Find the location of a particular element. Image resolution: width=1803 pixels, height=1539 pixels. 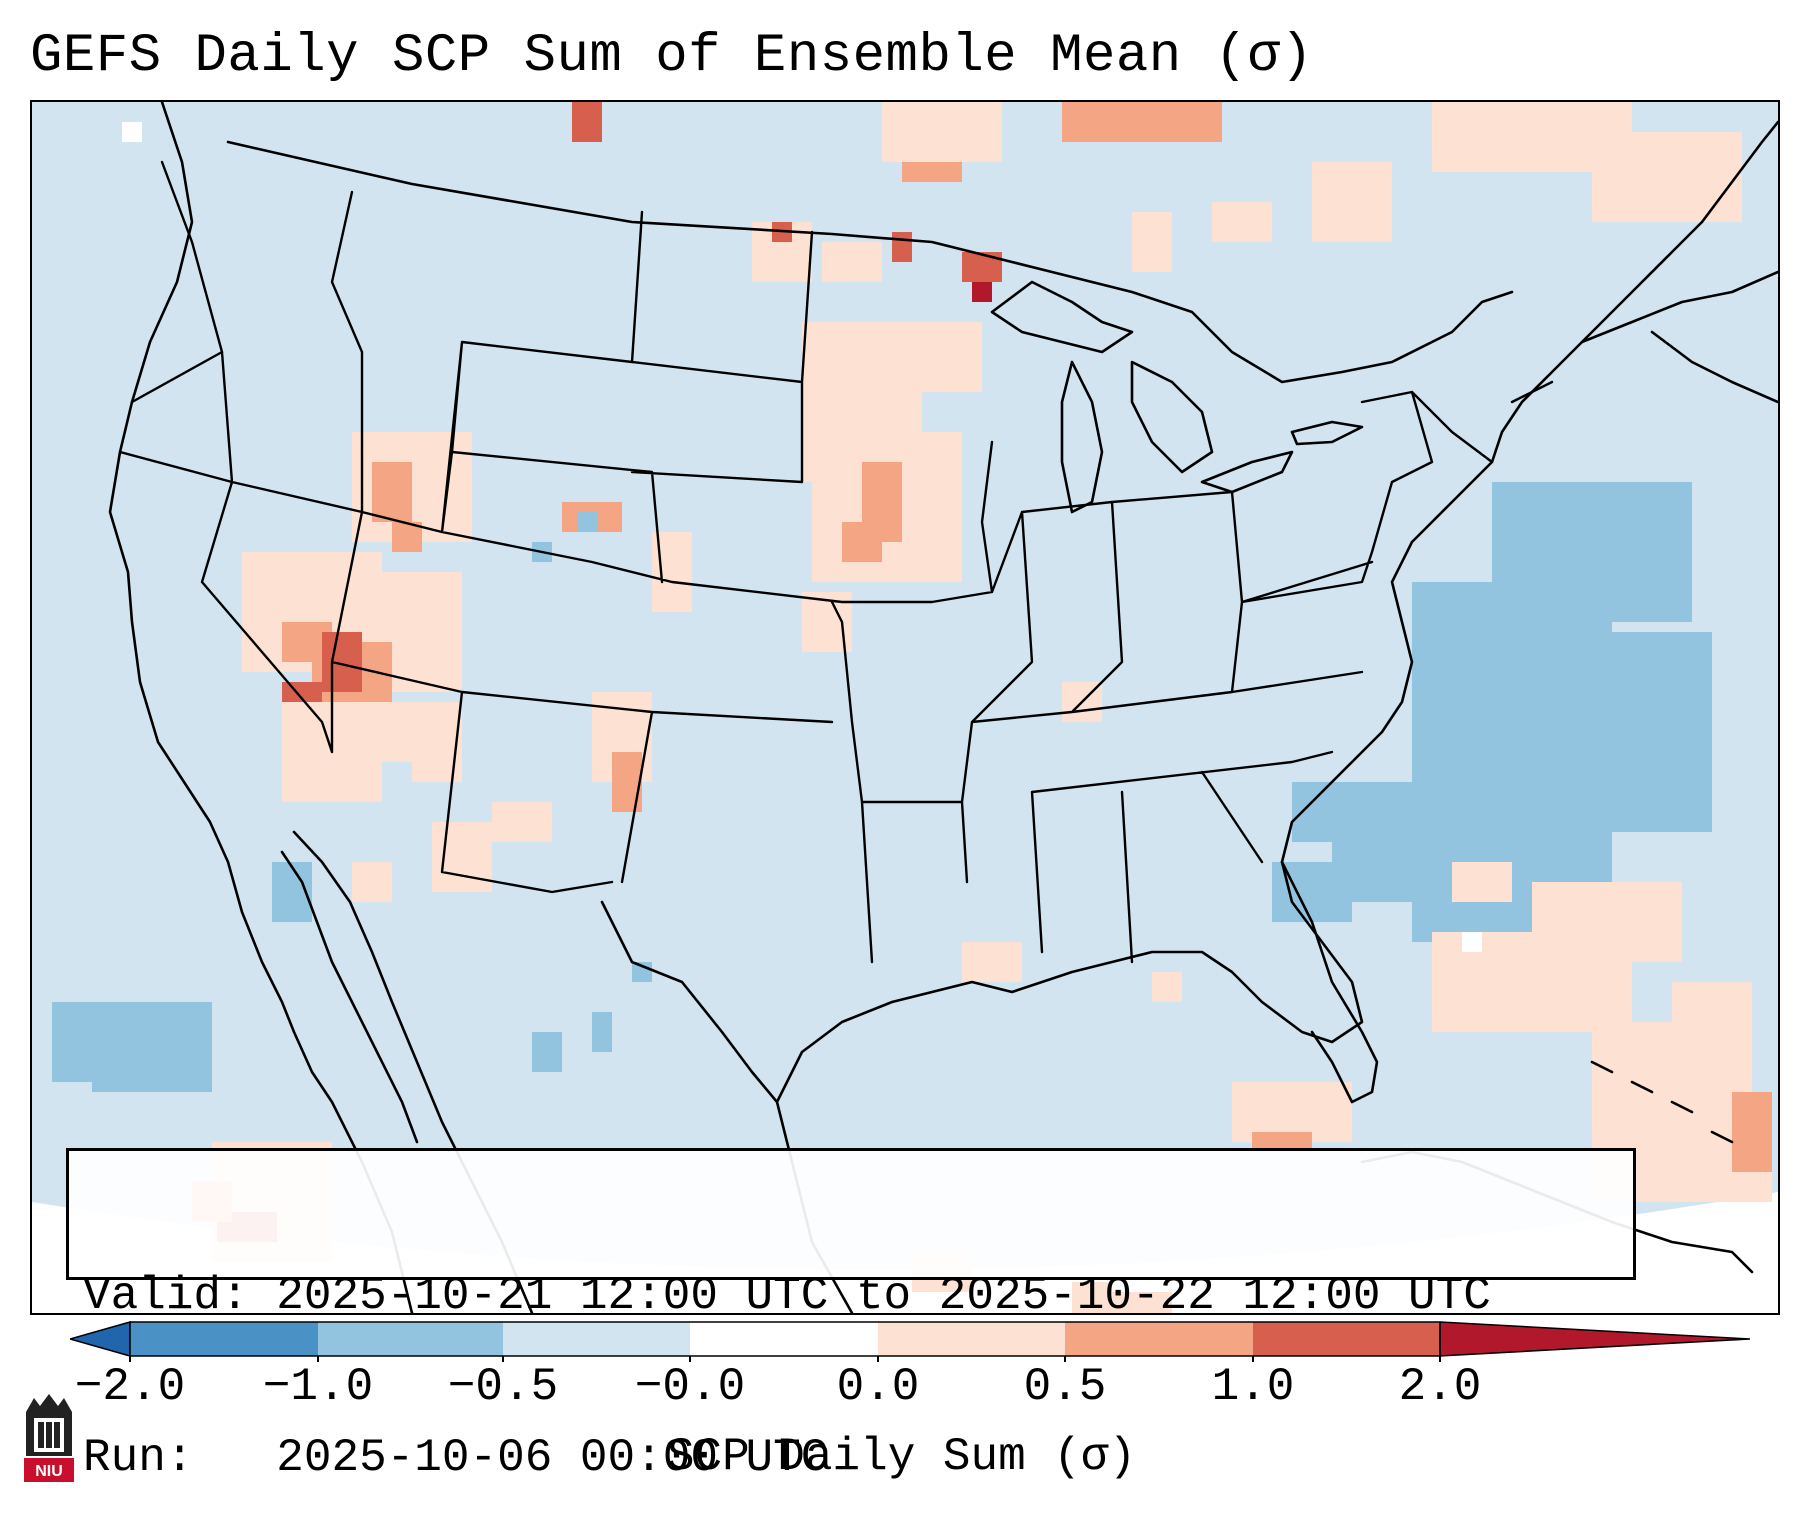

colorbar-outline is located at coordinates (785, 1339).